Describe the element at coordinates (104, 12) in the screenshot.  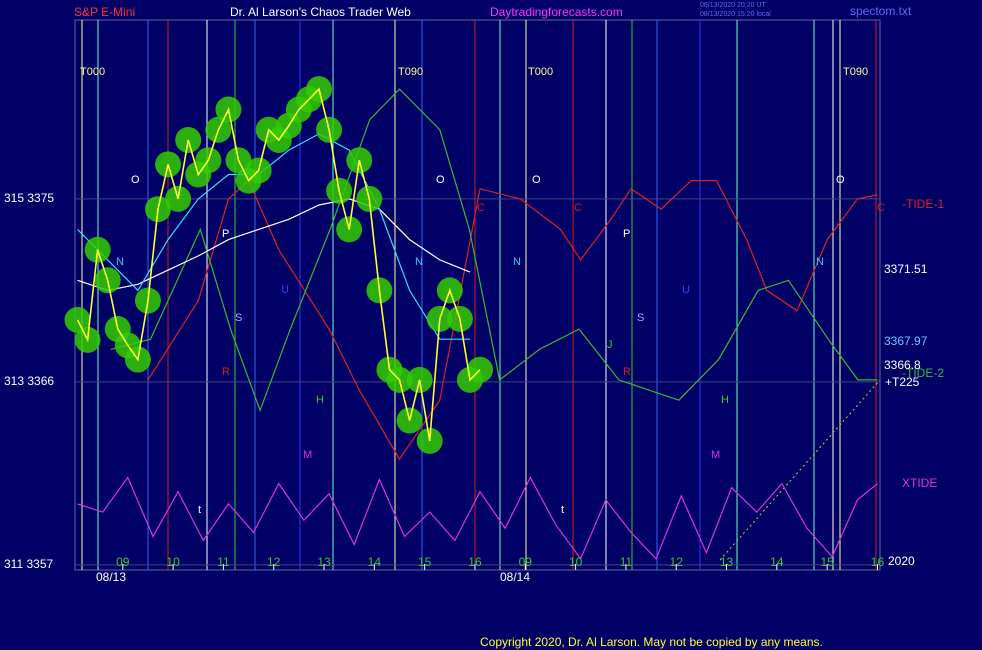
I see `symbol: S&P E-Mini` at that location.